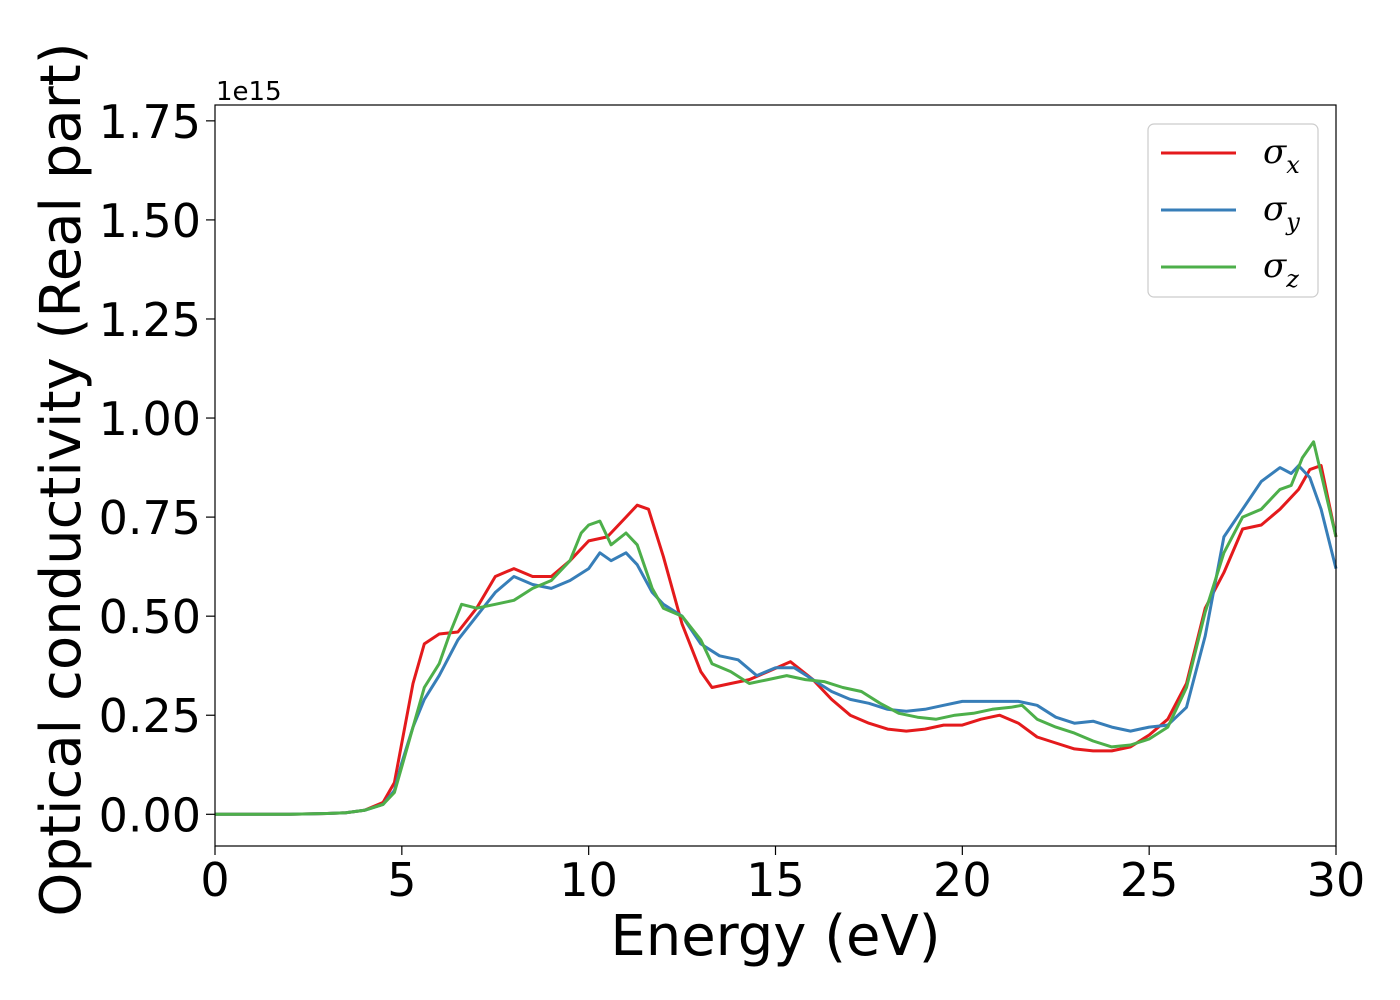  Describe the element at coordinates (588, 880) in the screenshot. I see `x-tick-label: 10` at that location.